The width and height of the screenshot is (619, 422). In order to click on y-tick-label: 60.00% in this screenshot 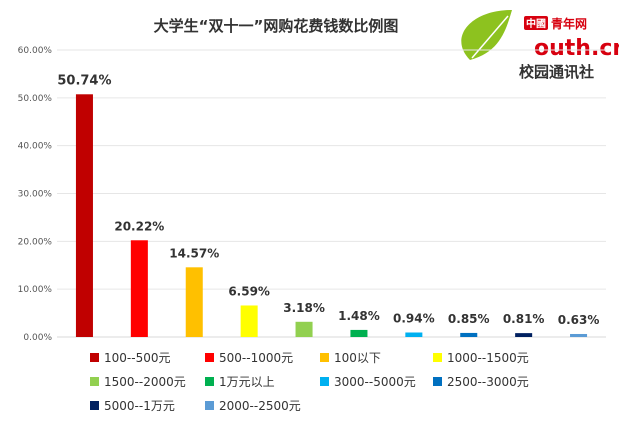, I will do `click(35, 51)`.